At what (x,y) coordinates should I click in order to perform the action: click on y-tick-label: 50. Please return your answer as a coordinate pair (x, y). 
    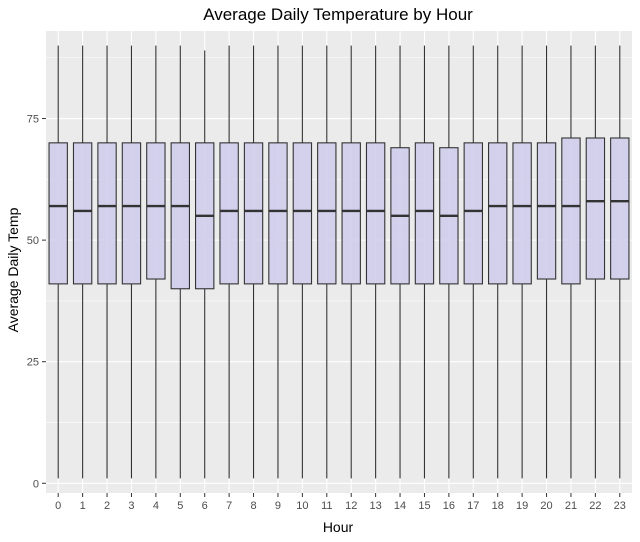
    Looking at the image, I should click on (33, 241).